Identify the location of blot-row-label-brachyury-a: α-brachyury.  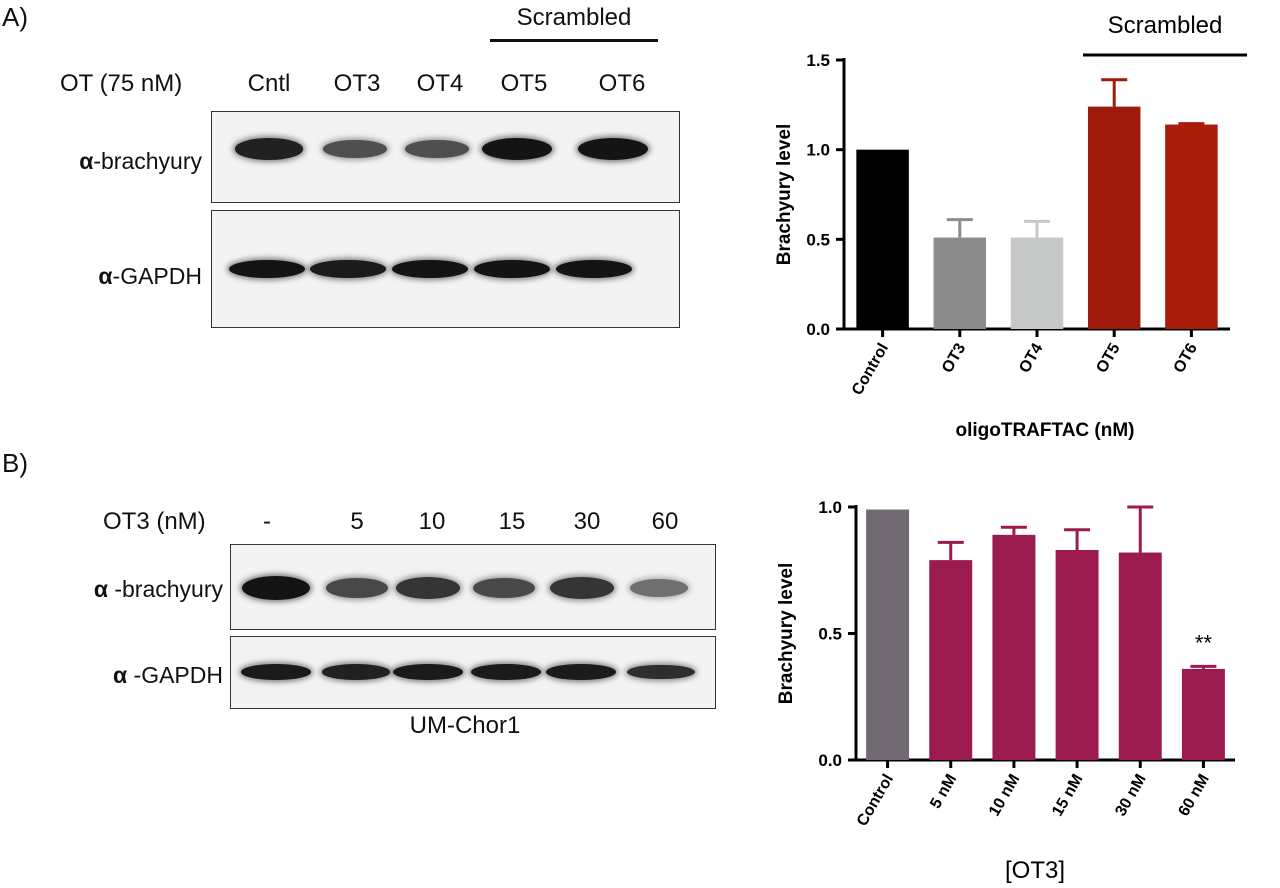
(140, 161).